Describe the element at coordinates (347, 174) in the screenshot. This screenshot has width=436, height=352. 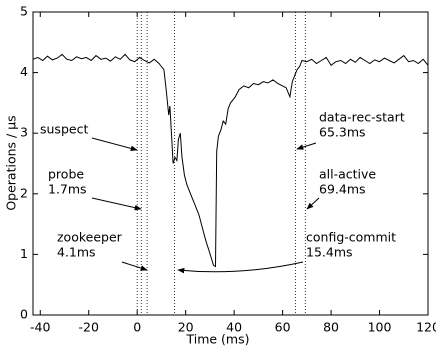
I see `annotation-label: all-active` at that location.